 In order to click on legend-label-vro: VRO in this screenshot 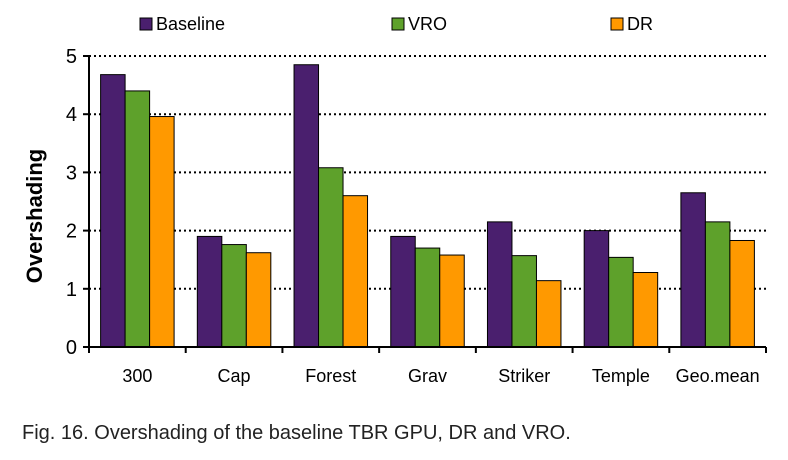, I will do `click(427, 24)`.